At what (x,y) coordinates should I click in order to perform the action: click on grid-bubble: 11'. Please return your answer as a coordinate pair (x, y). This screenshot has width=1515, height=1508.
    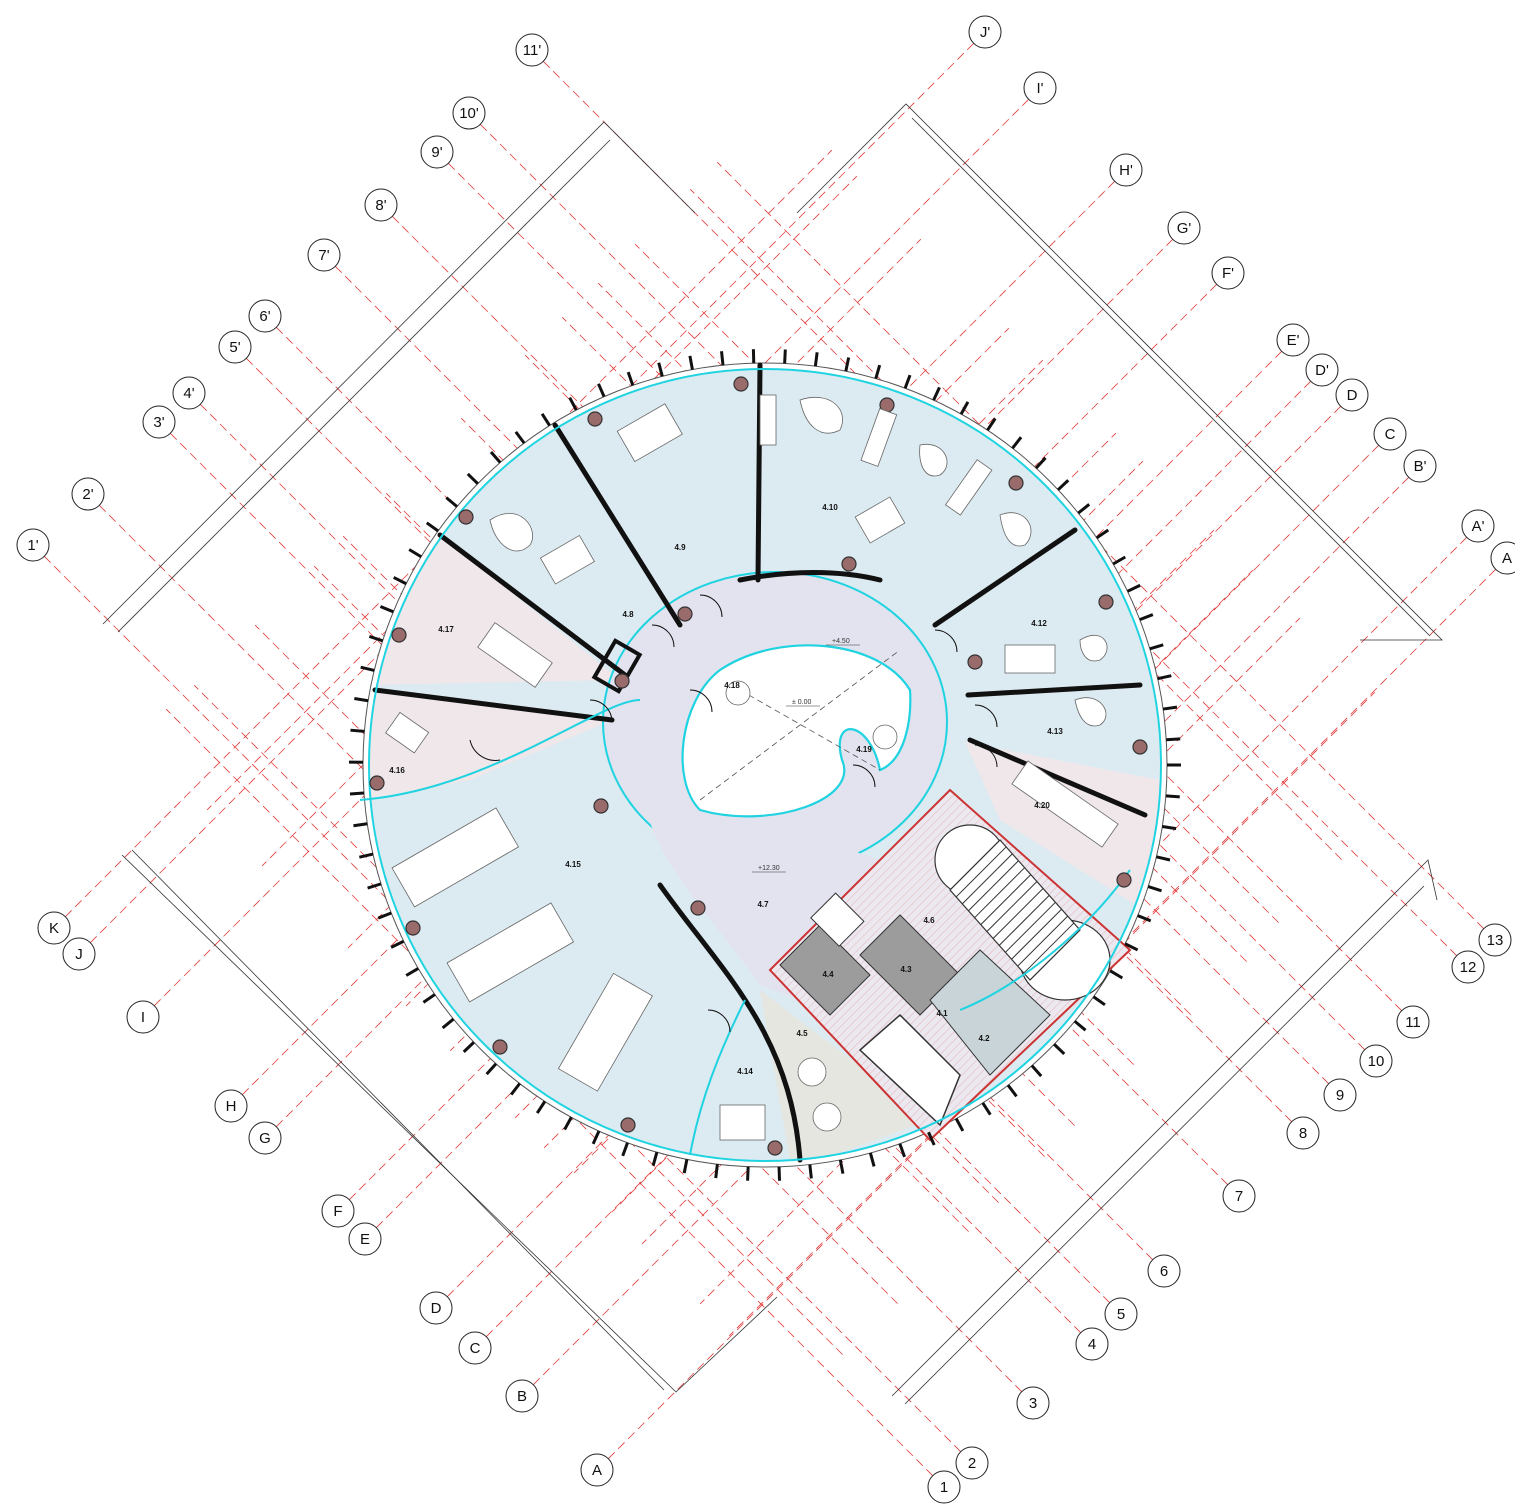
    Looking at the image, I should click on (532, 50).